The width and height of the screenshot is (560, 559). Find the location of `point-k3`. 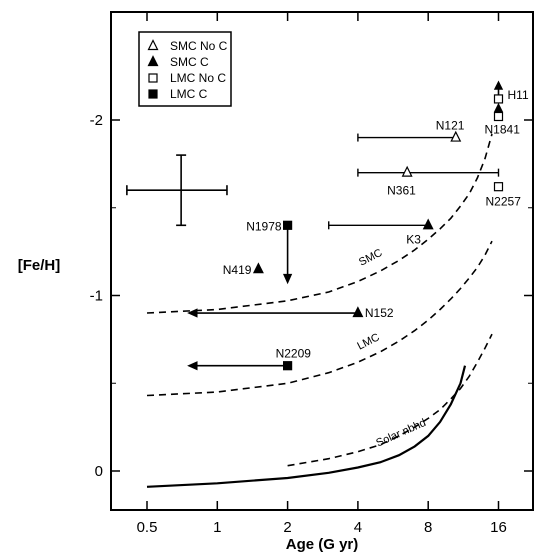

point-k3 is located at coordinates (428, 224).